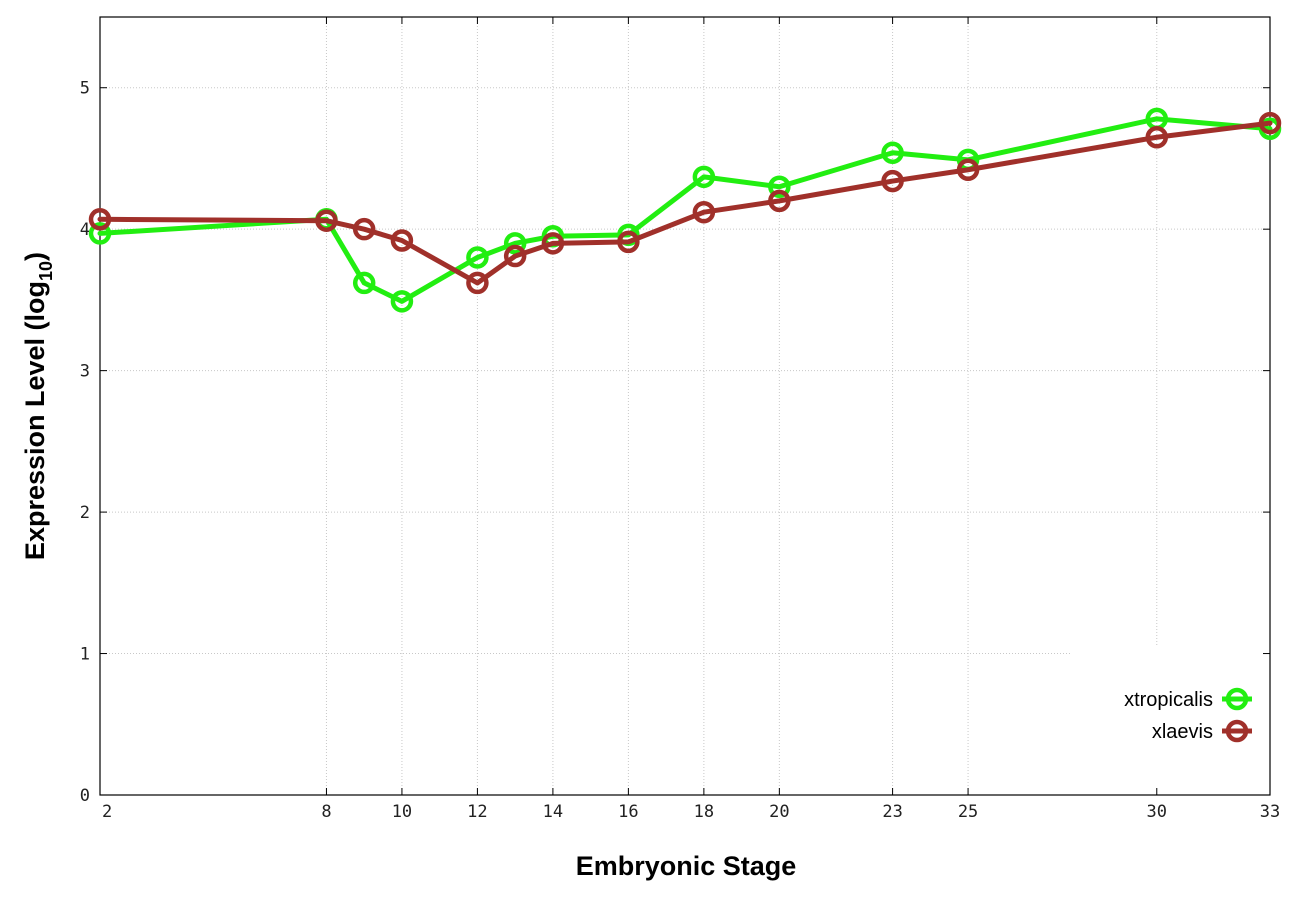 The image size is (1296, 907). I want to click on legend-background, so click(1170, 719).